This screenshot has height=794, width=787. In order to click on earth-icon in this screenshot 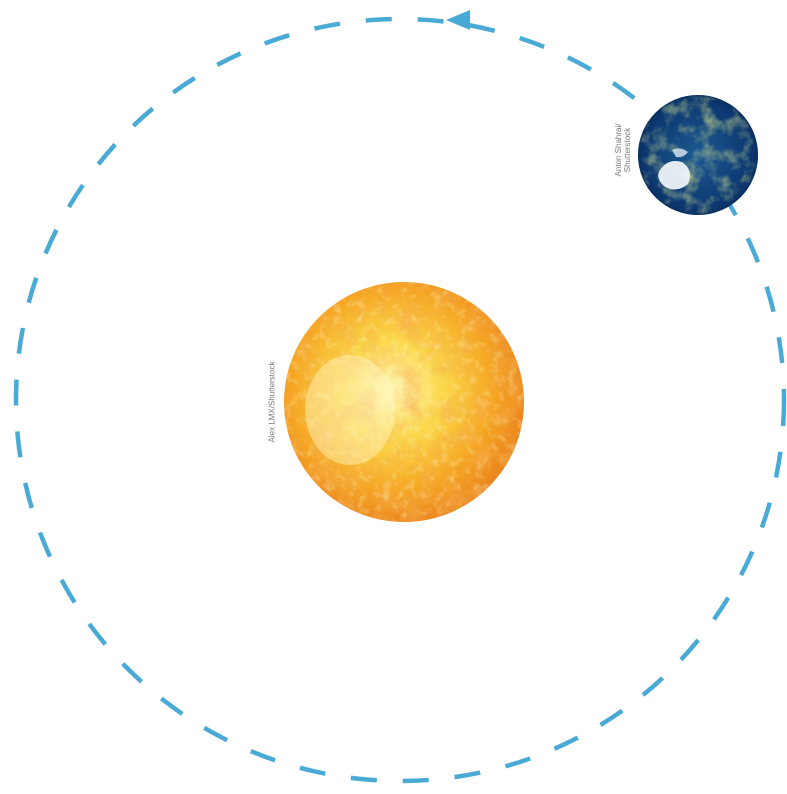, I will do `click(698, 155)`.